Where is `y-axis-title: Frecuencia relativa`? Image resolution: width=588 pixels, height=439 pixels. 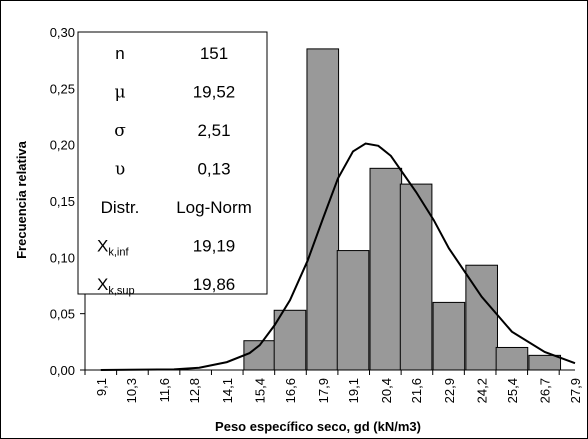
y-axis-title: Frecuencia relativa is located at coordinates (21, 199).